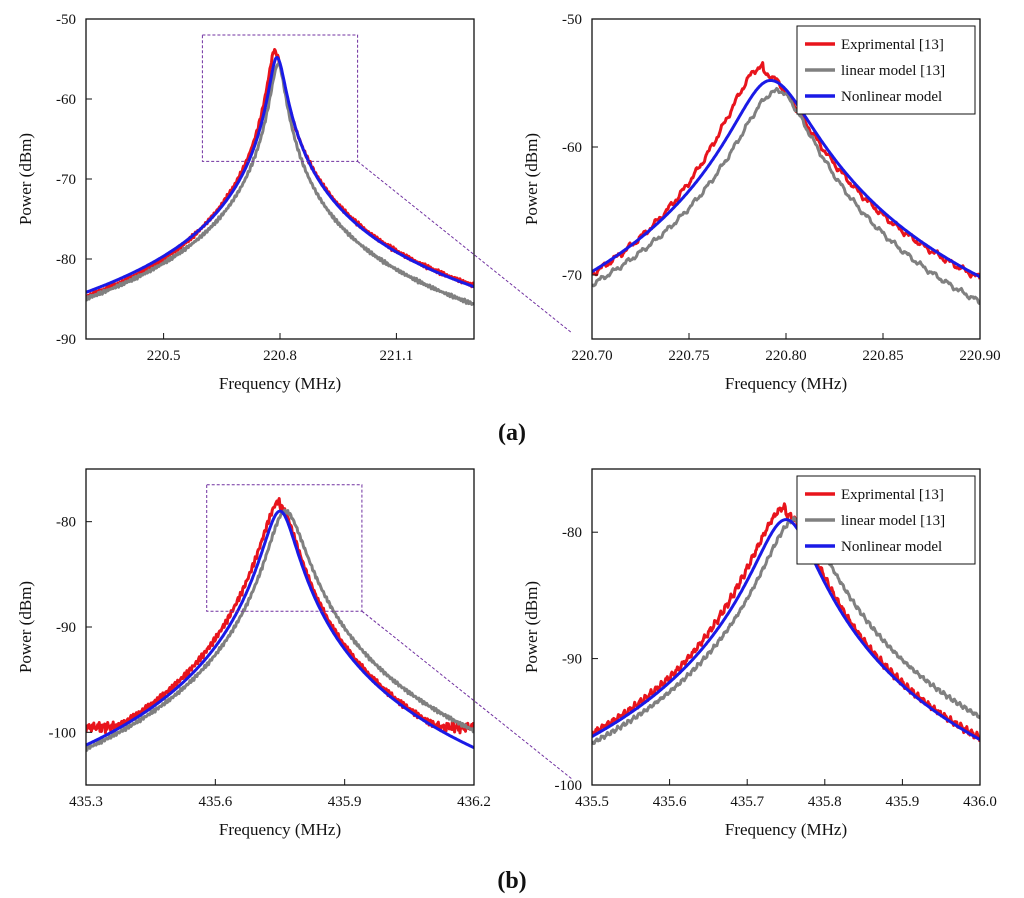 The width and height of the screenshot is (1024, 898). I want to click on x-tick-label: 220.85, so click(882, 356).